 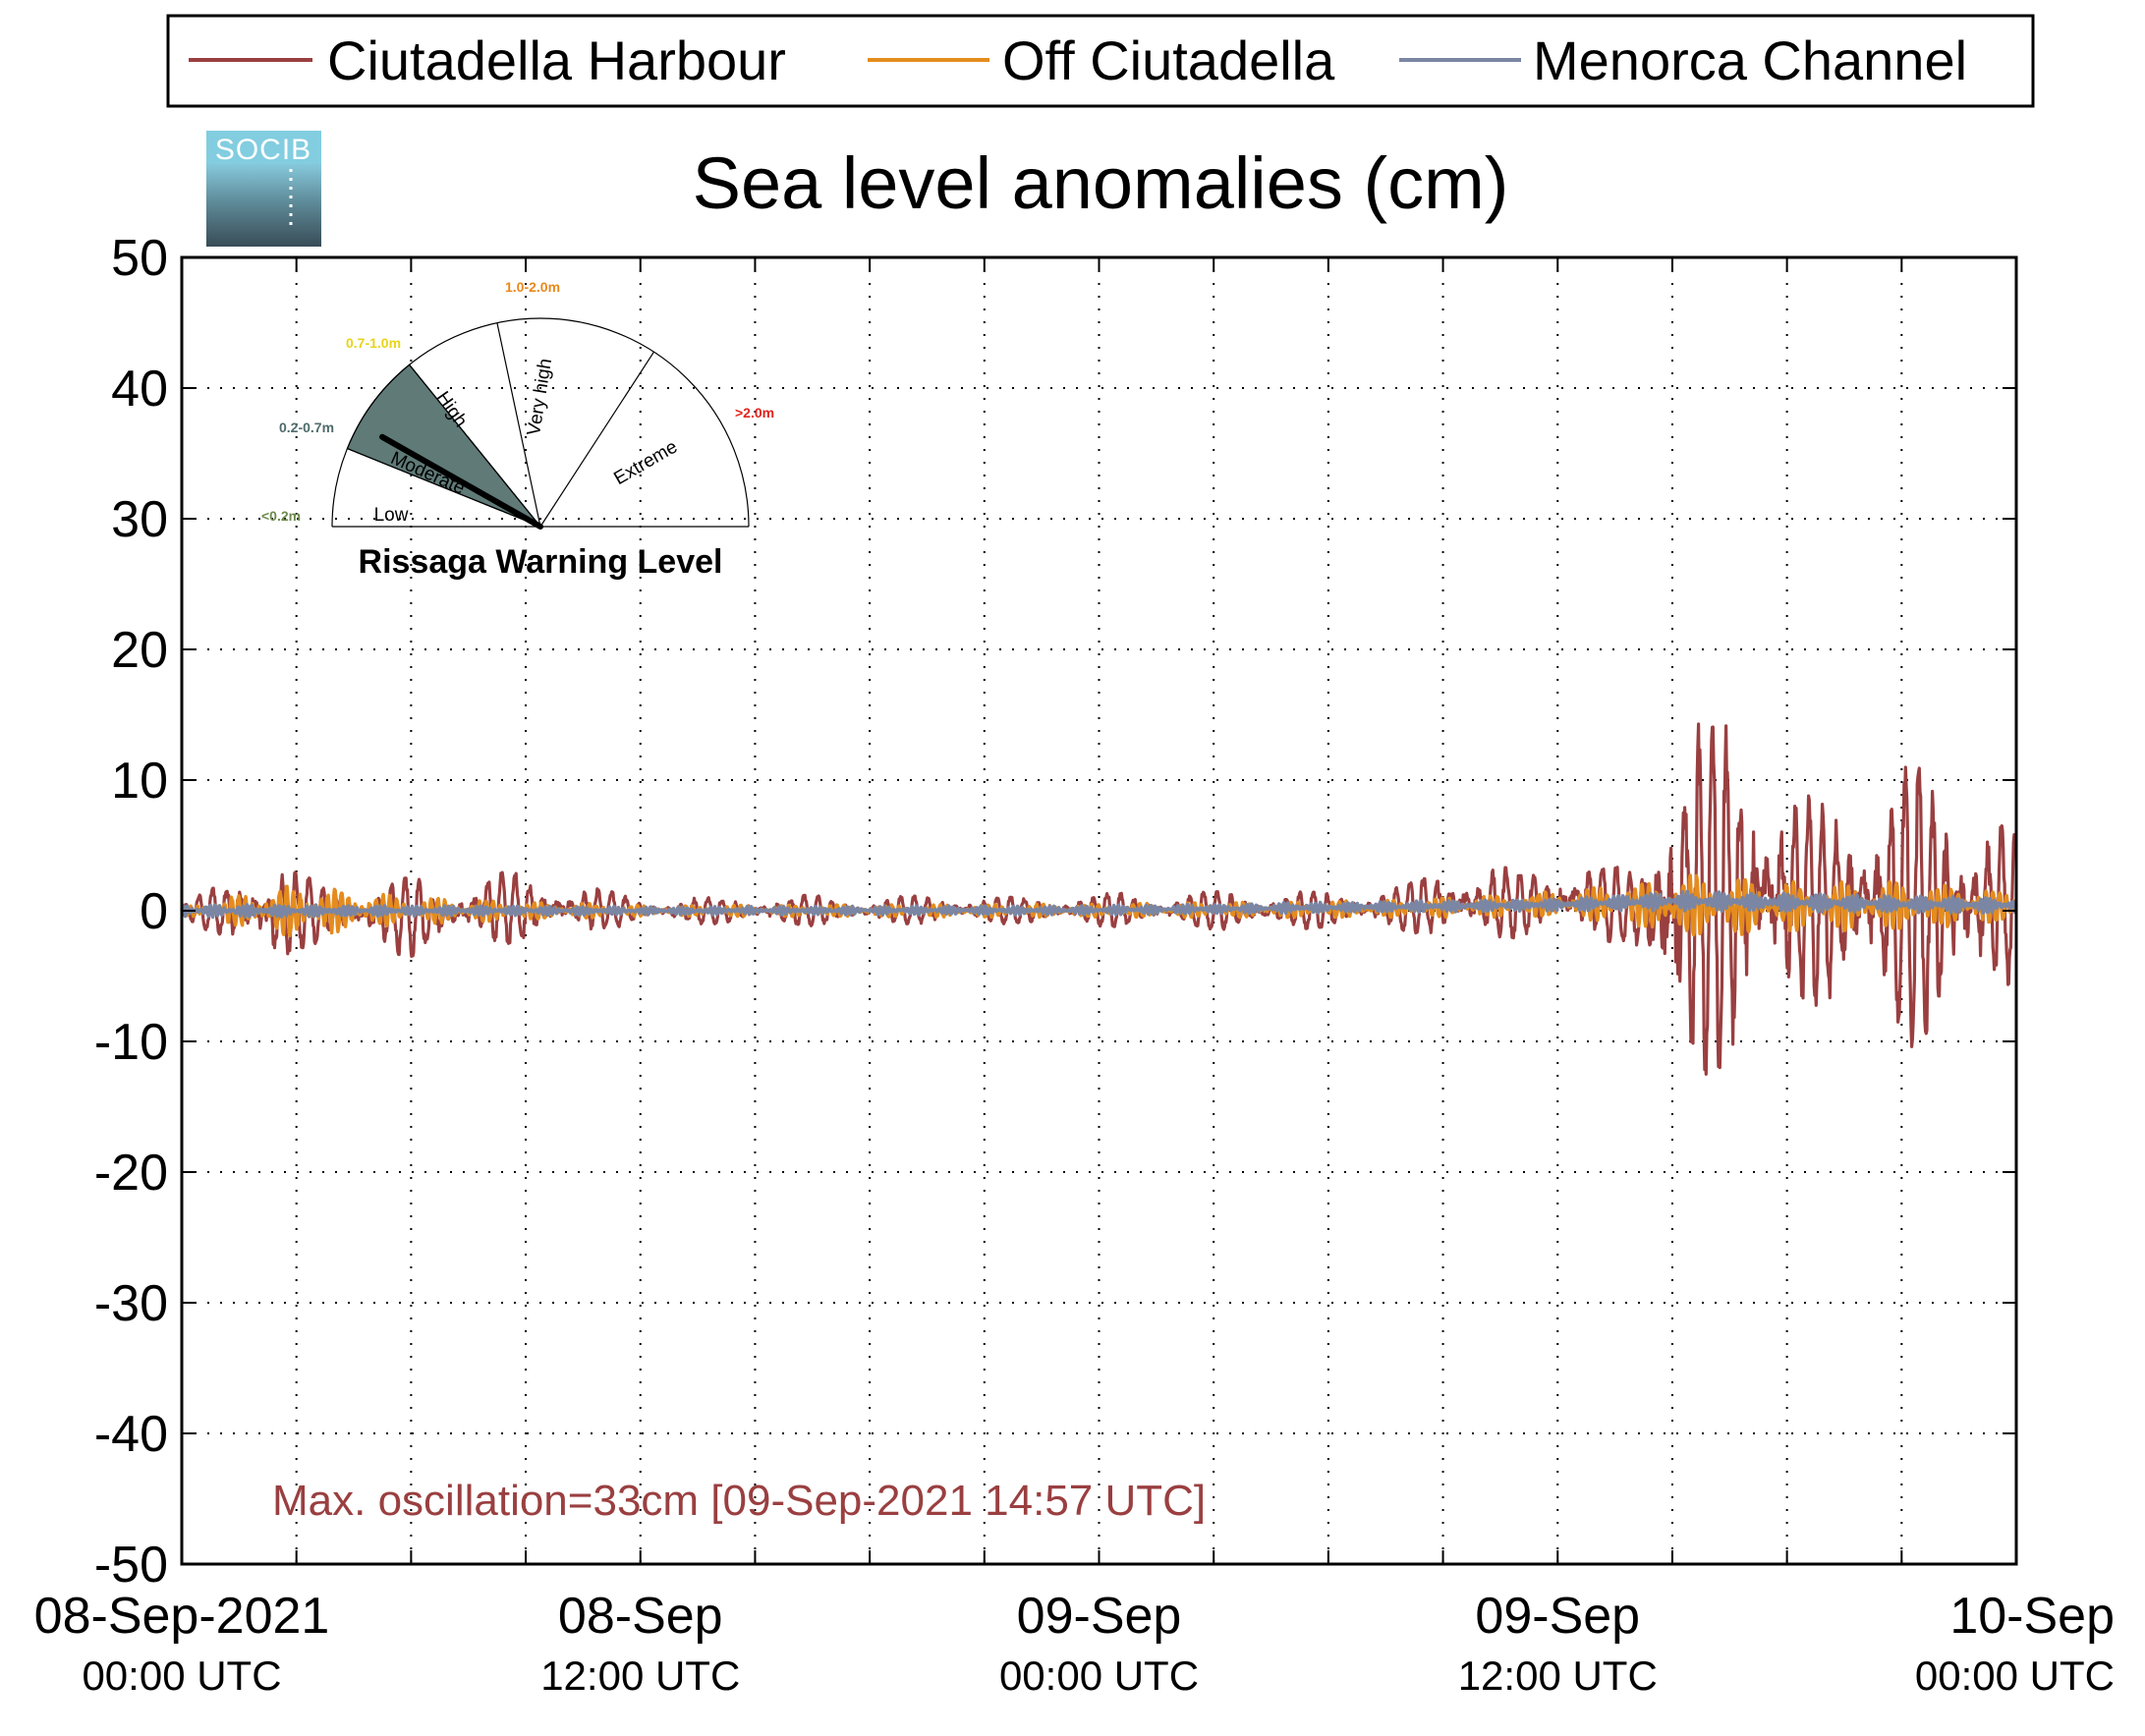 I want to click on legend-label-2: Off Ciutadella, so click(x=1168, y=60).